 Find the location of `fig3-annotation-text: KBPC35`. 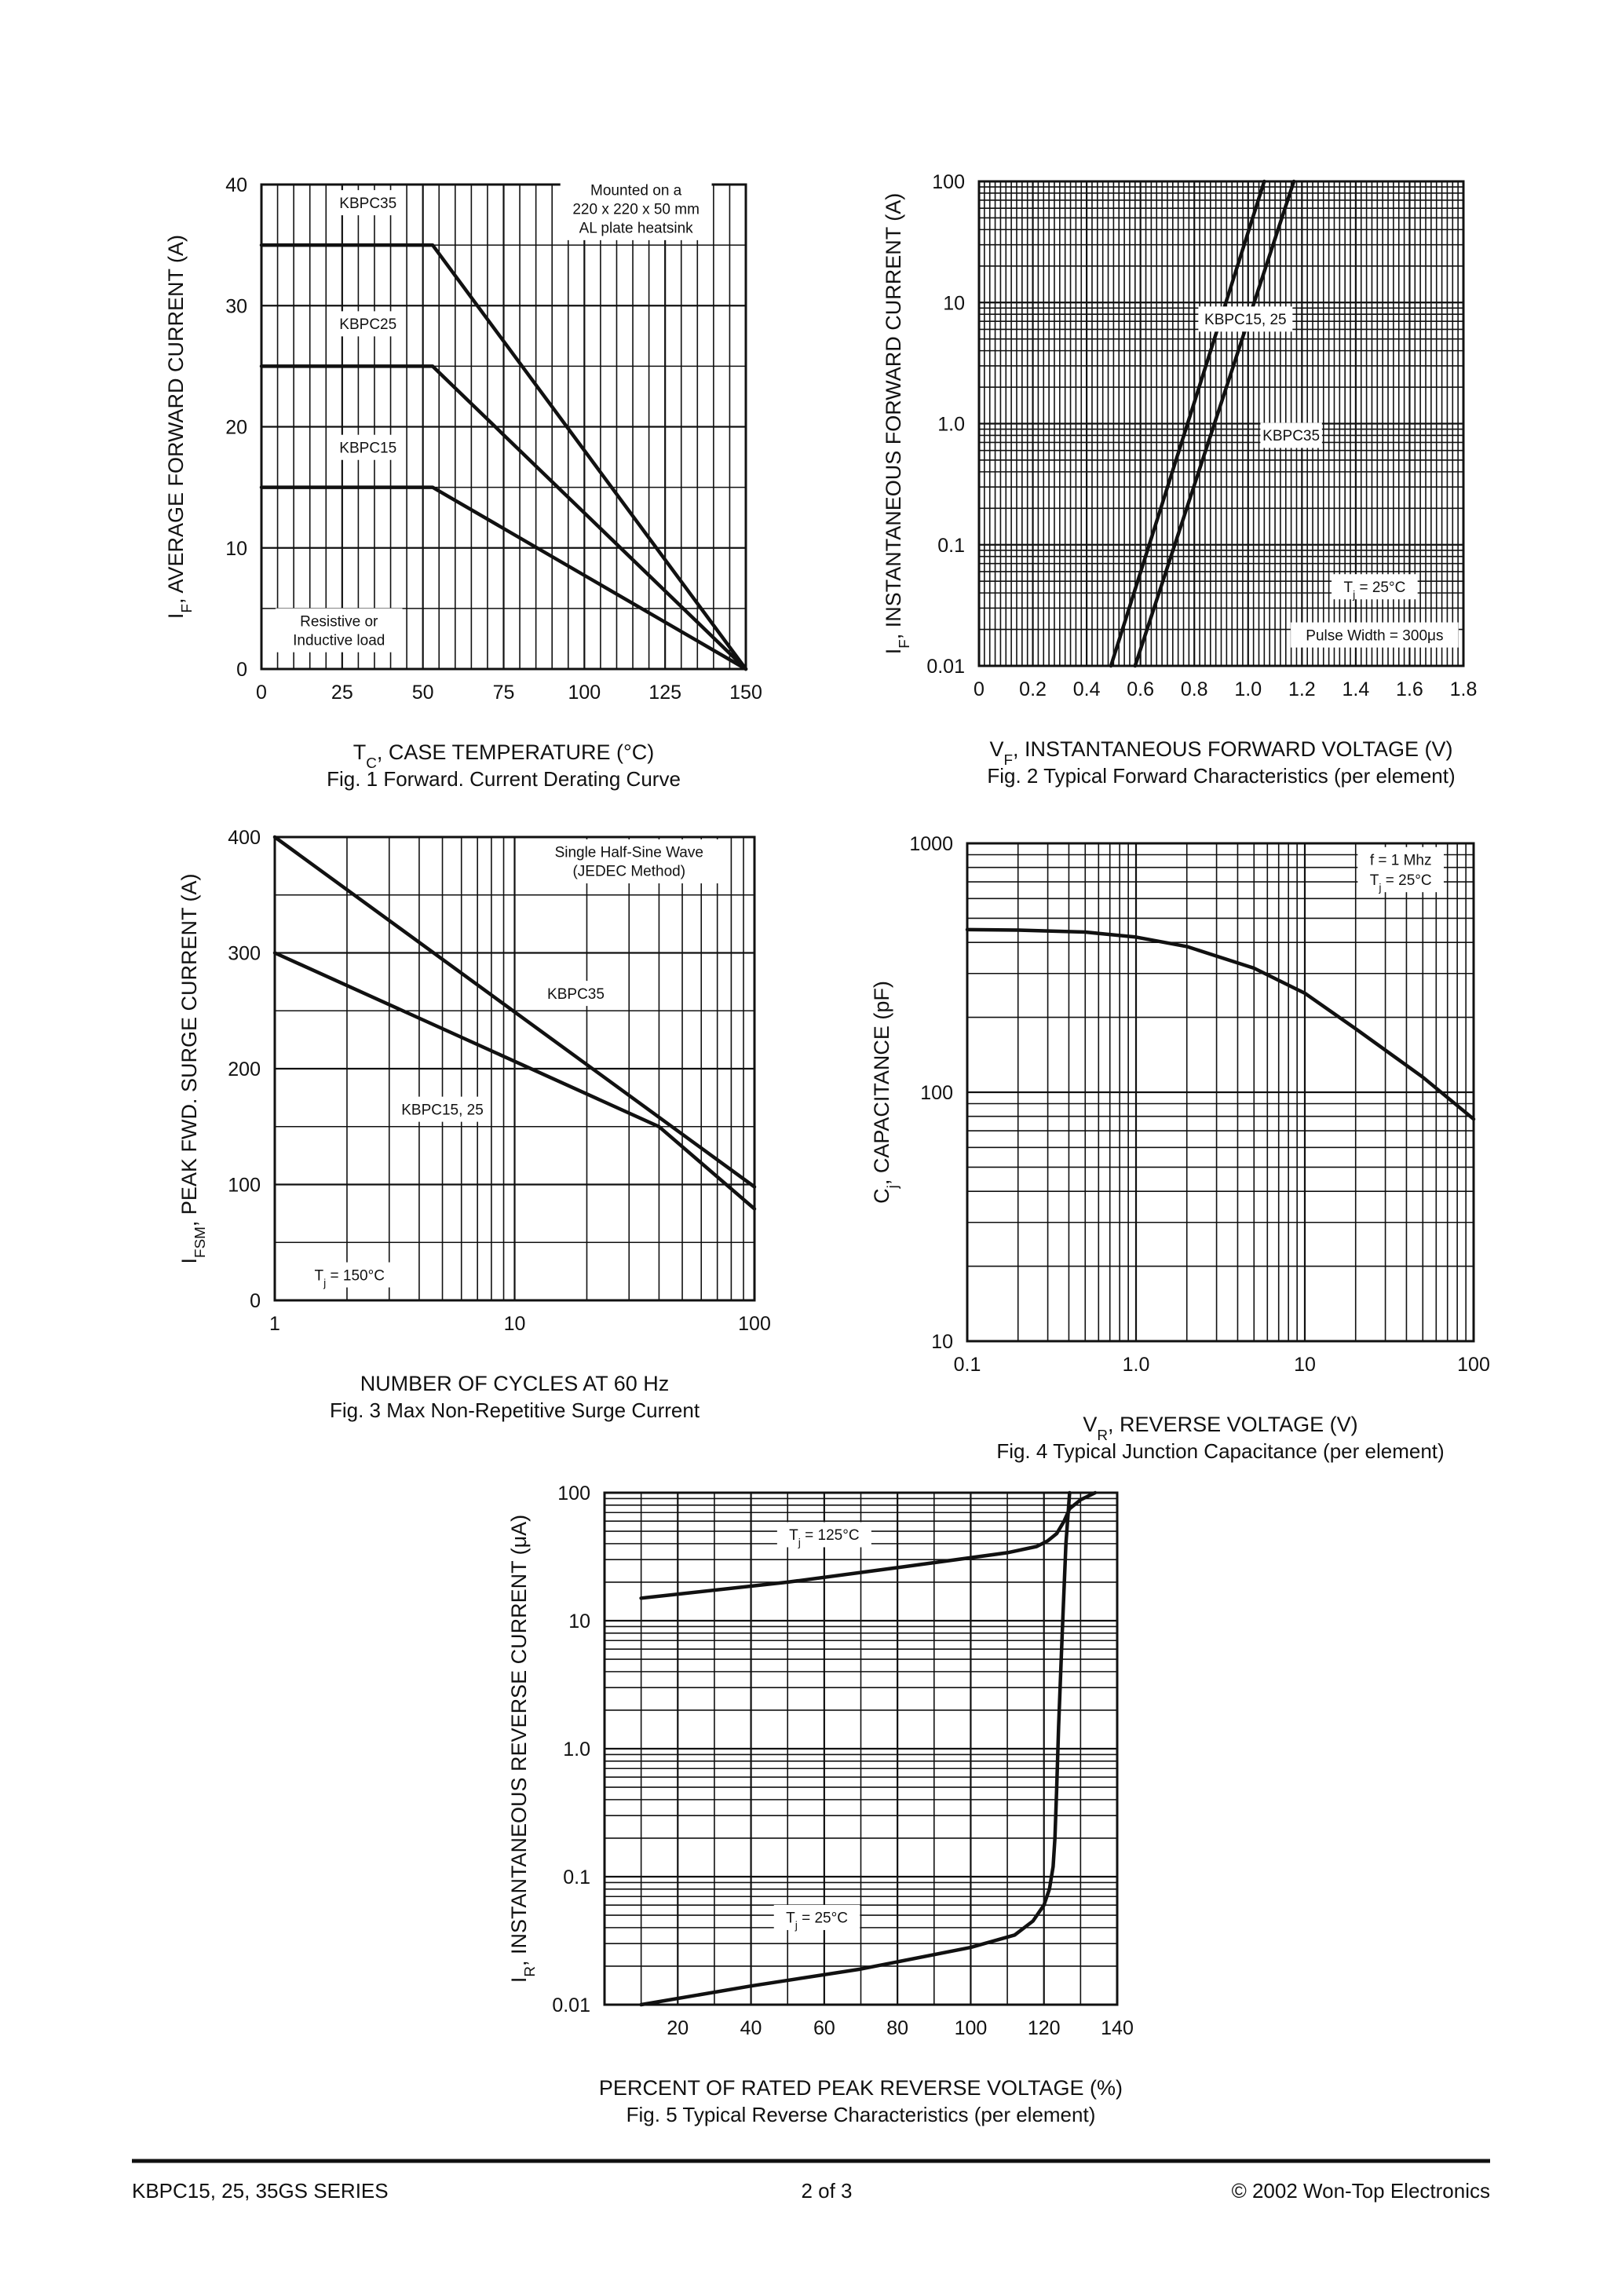

fig3-annotation-text: KBPC35 is located at coordinates (576, 995).